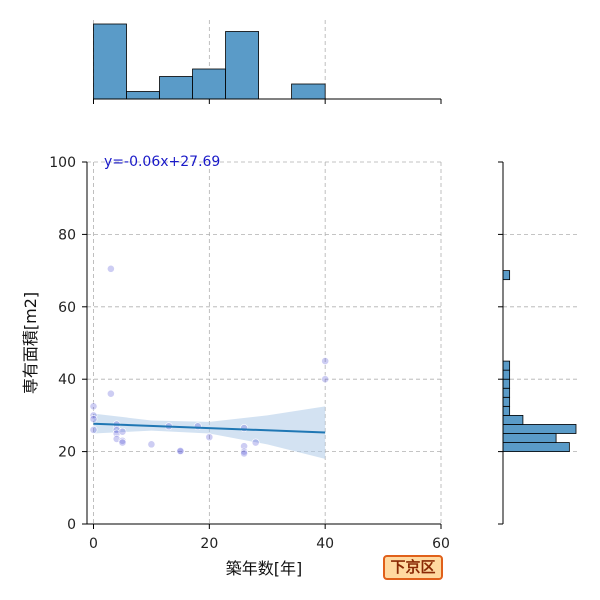 This screenshot has width=600, height=600. What do you see at coordinates (441, 544) in the screenshot?
I see `x-tick-label-60: 60` at bounding box center [441, 544].